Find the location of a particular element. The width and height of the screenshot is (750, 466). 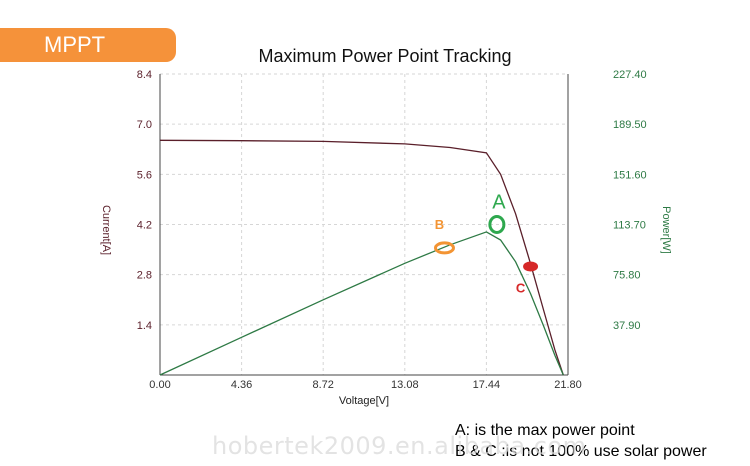

watermark-text: hobertek2009.en.alibaba.com is located at coordinates (399, 446).